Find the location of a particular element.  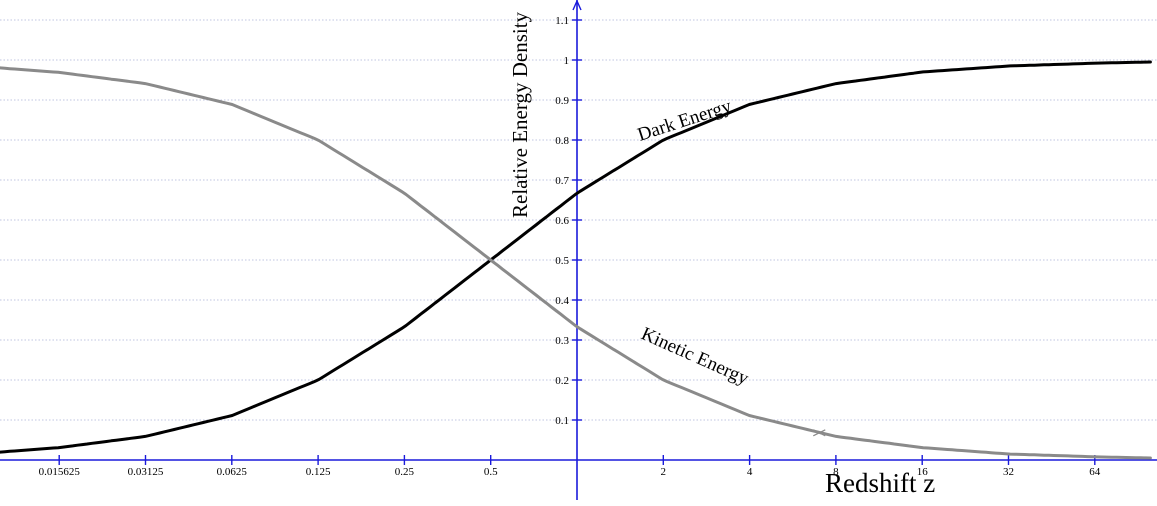

x-tick-label: 16 is located at coordinates (923, 472).